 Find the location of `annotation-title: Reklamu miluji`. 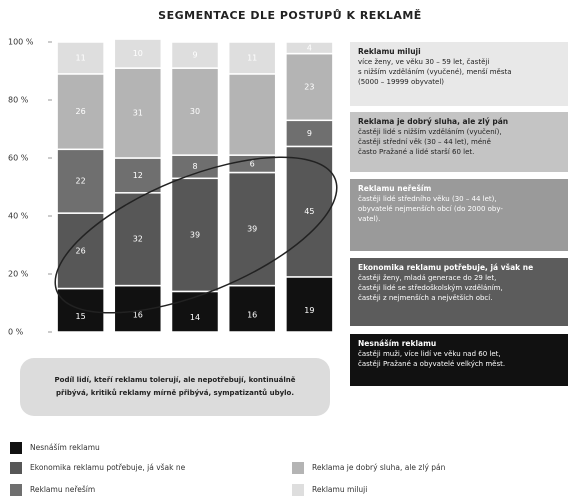

annotation-title: Reklamu miluji is located at coordinates (389, 51).